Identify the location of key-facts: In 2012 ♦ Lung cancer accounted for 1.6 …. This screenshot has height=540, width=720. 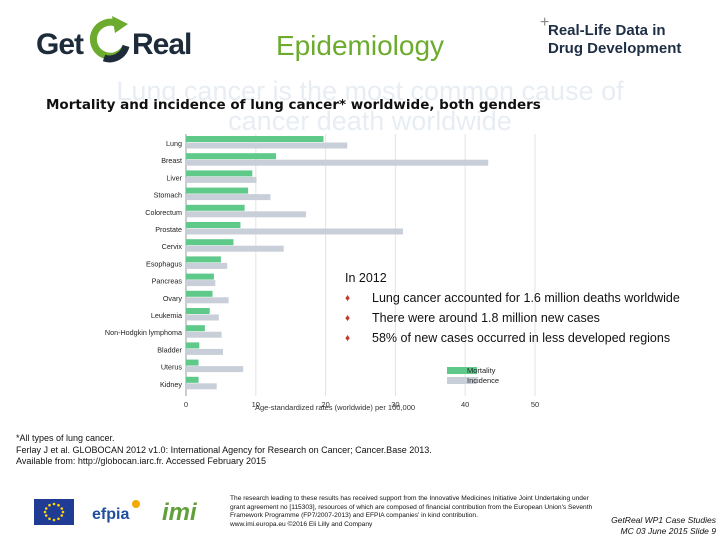
(532, 308).